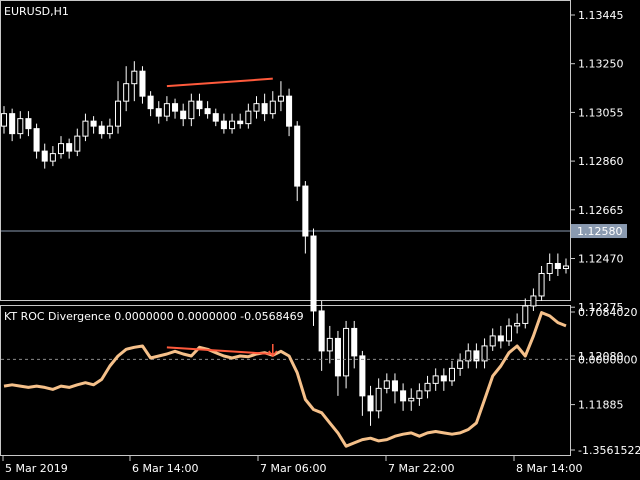 Image resolution: width=640 pixels, height=480 pixels. I want to click on divergence-arrow-icon, so click(273, 351).